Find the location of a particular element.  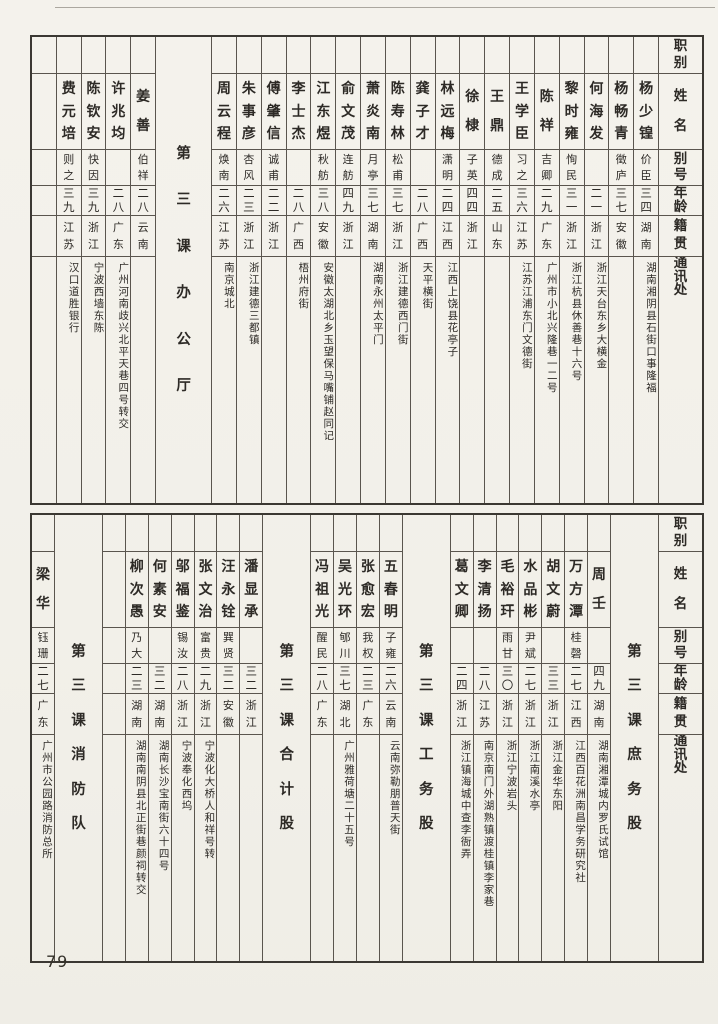

person-age: 三三 is located at coordinates (553, 679).